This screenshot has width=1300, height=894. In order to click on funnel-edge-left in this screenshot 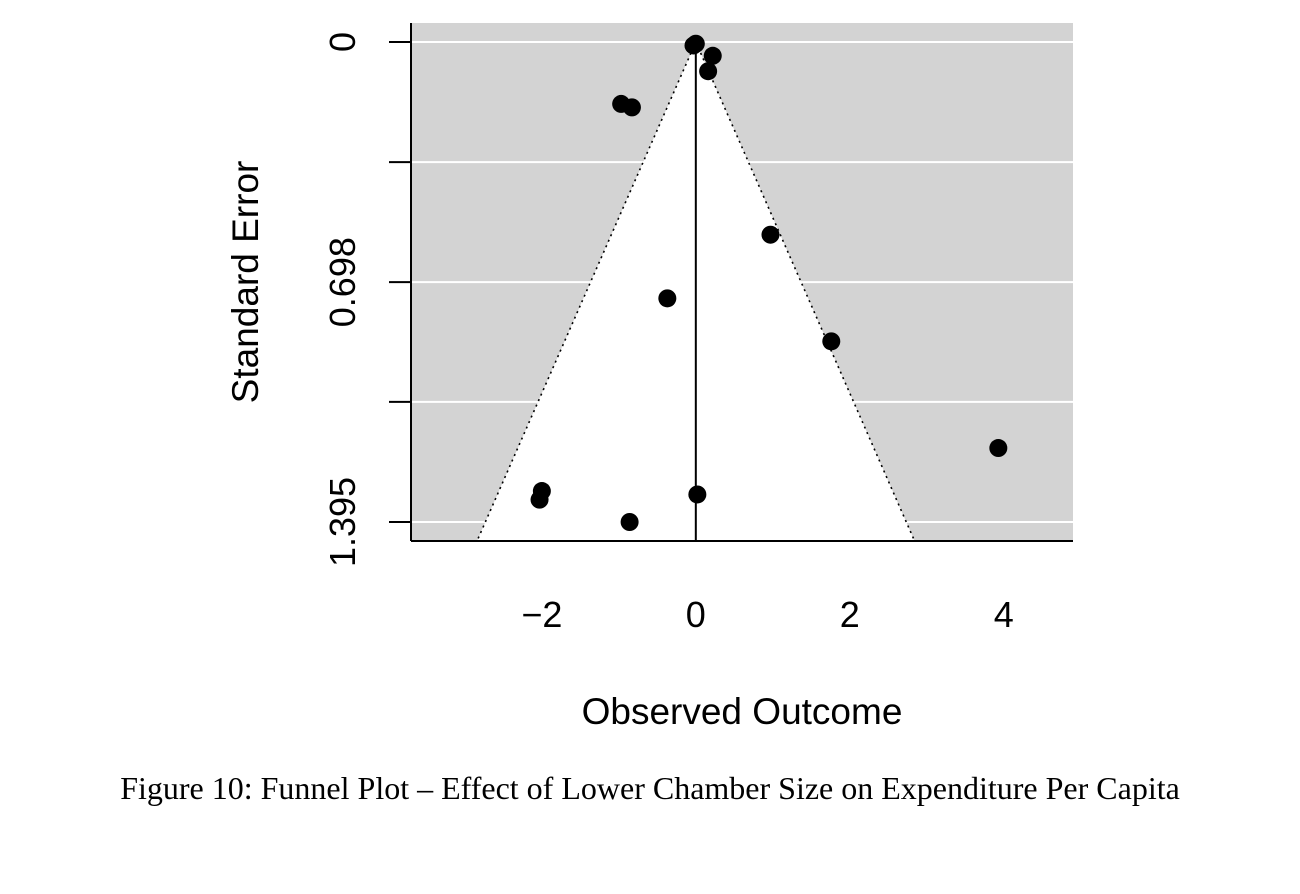, I will do `click(586, 291)`.